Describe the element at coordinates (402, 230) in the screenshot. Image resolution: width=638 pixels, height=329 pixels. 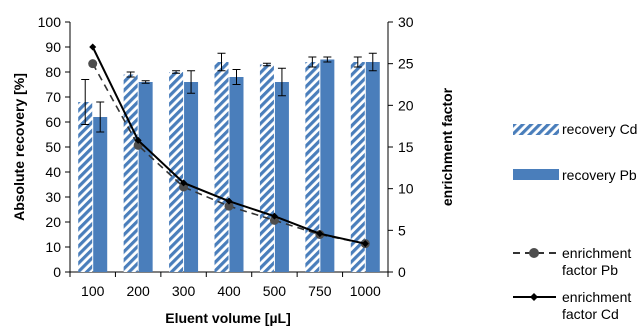
I see `y2-tick-label: 5` at that location.